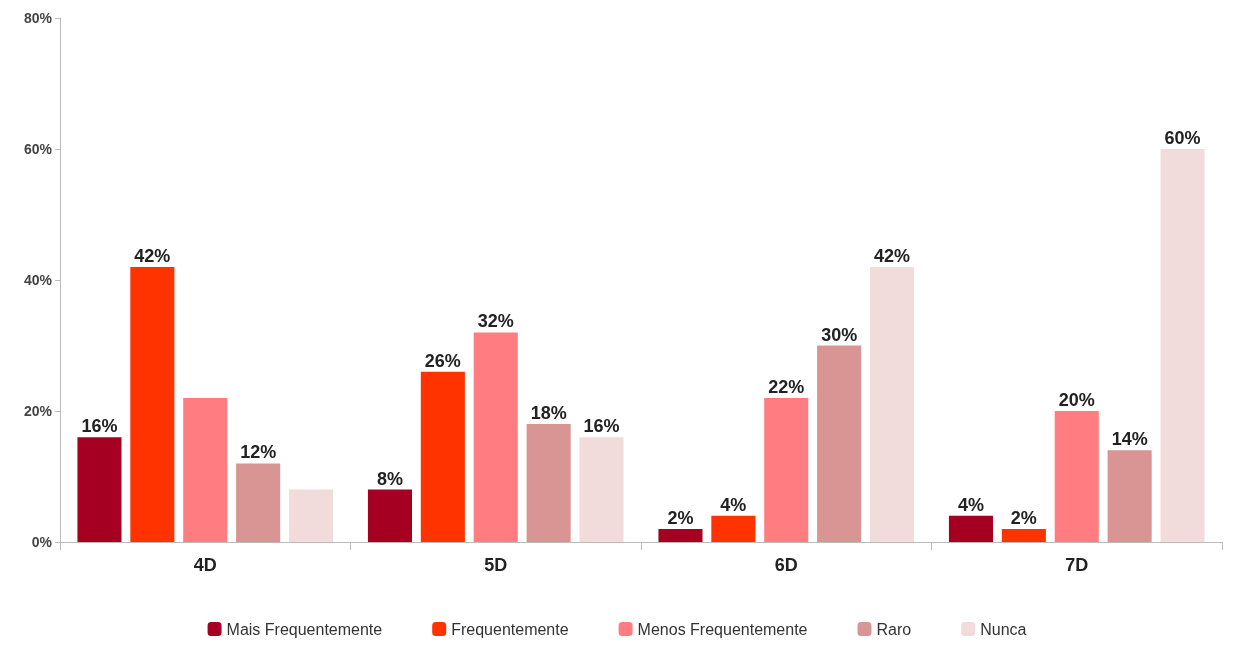 The image size is (1234, 652). I want to click on legend-label: Frequentemente, so click(510, 629).